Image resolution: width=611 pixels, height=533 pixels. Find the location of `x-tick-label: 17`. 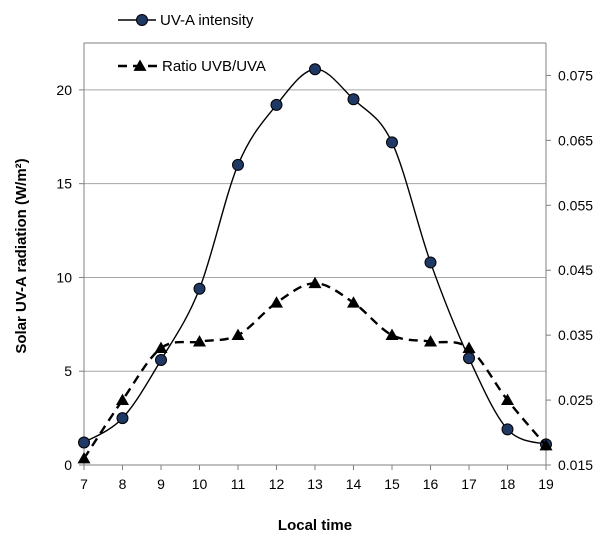

x-tick-label: 17 is located at coordinates (469, 484).